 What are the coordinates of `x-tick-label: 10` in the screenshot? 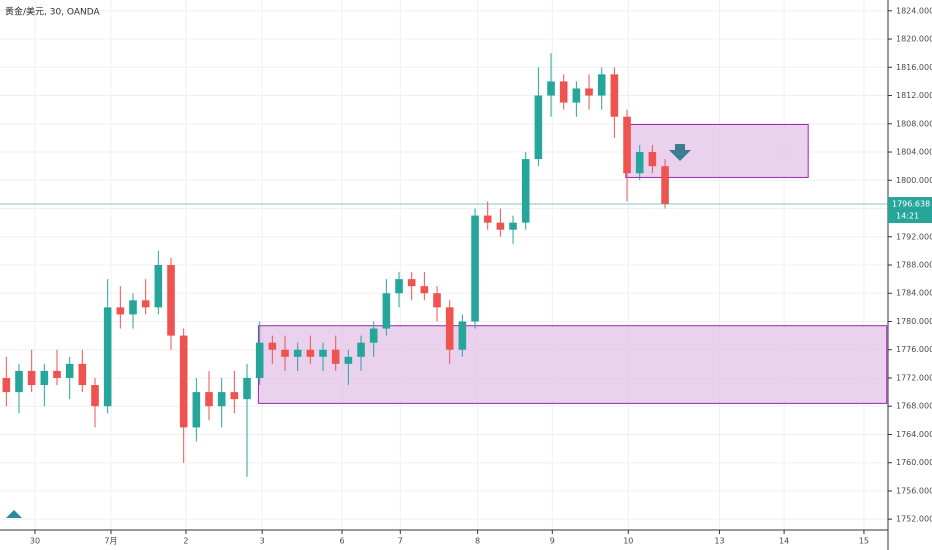 It's located at (628, 541).